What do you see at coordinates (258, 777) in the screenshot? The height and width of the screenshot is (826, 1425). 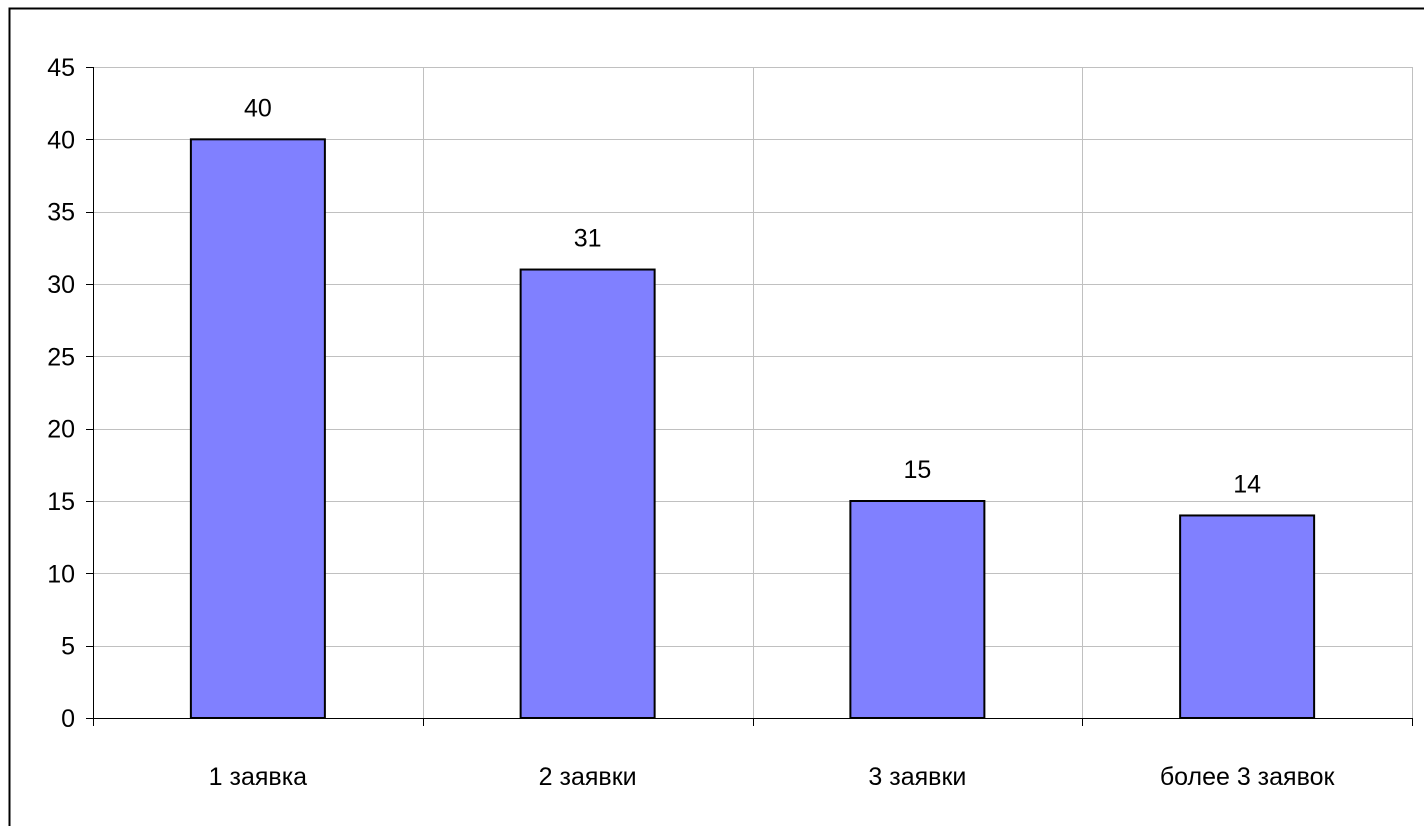 I see `x-category-label: 1 заявка` at bounding box center [258, 777].